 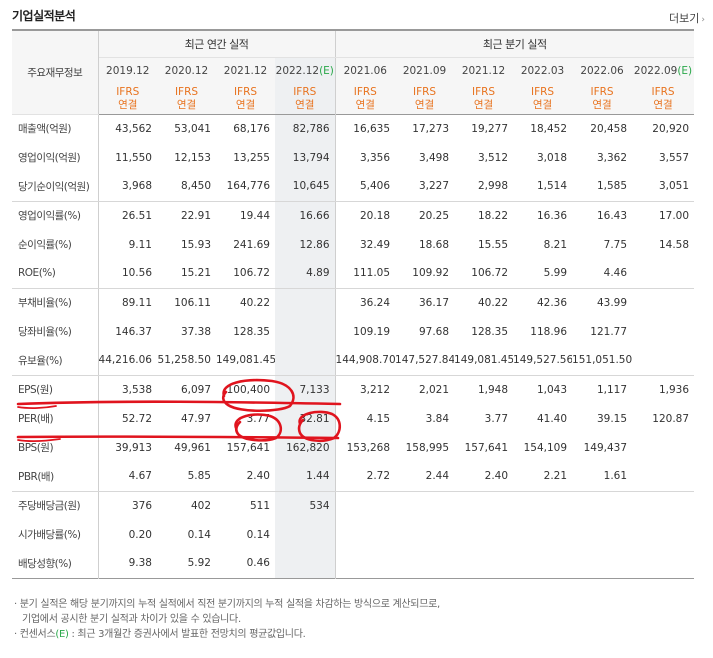 What do you see at coordinates (375, 389) in the screenshot?
I see `table-cell: 3,212` at bounding box center [375, 389].